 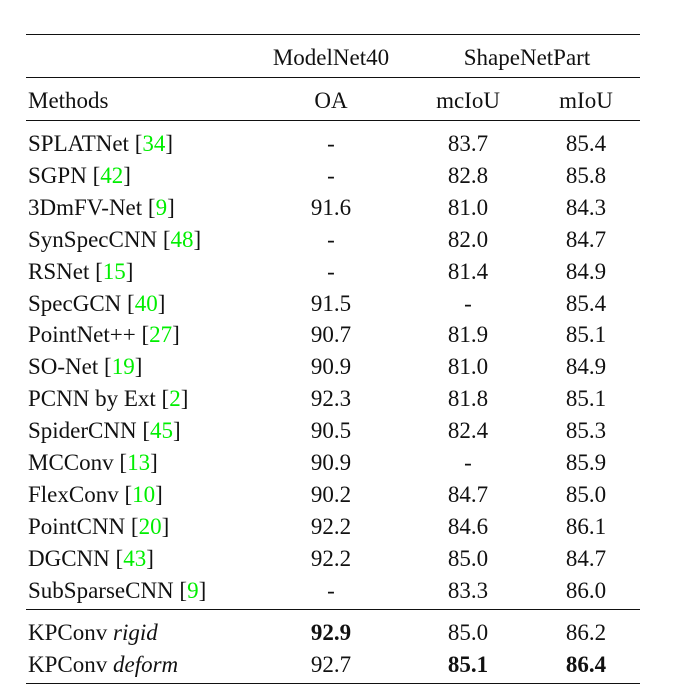 What do you see at coordinates (68, 664) in the screenshot?
I see `method-name: KPConv` at bounding box center [68, 664].